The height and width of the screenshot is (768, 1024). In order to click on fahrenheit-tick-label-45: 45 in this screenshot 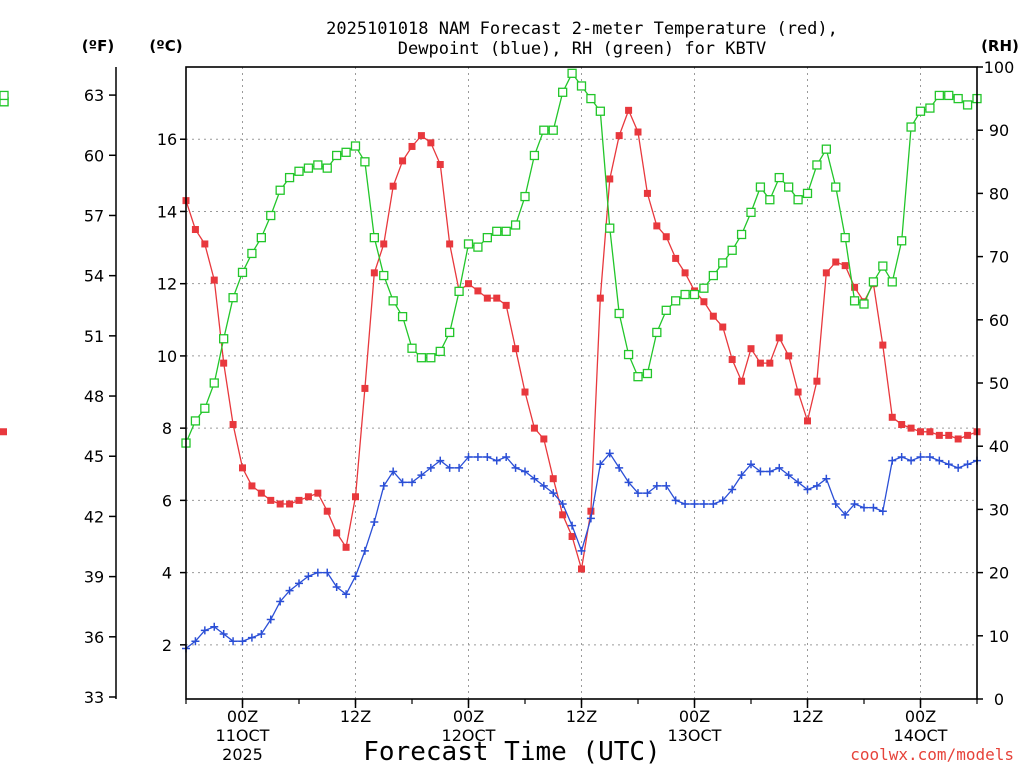, I will do `click(94, 456)`.